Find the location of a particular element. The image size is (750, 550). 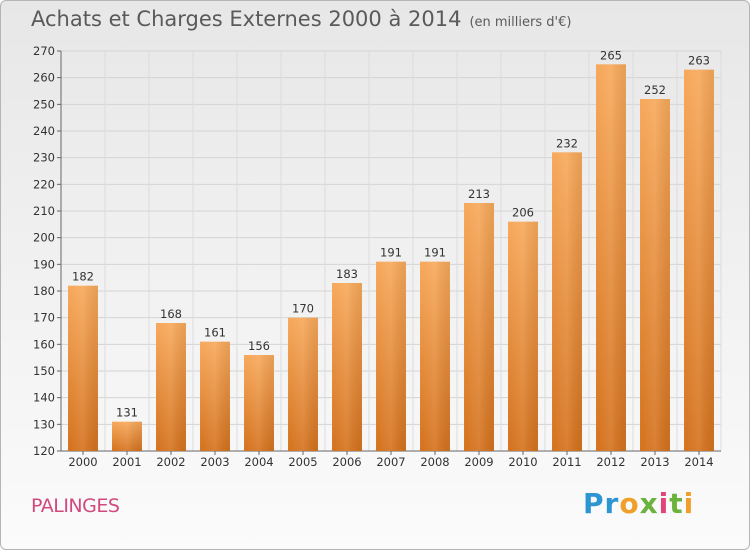

value-label: 183 is located at coordinates (347, 274).